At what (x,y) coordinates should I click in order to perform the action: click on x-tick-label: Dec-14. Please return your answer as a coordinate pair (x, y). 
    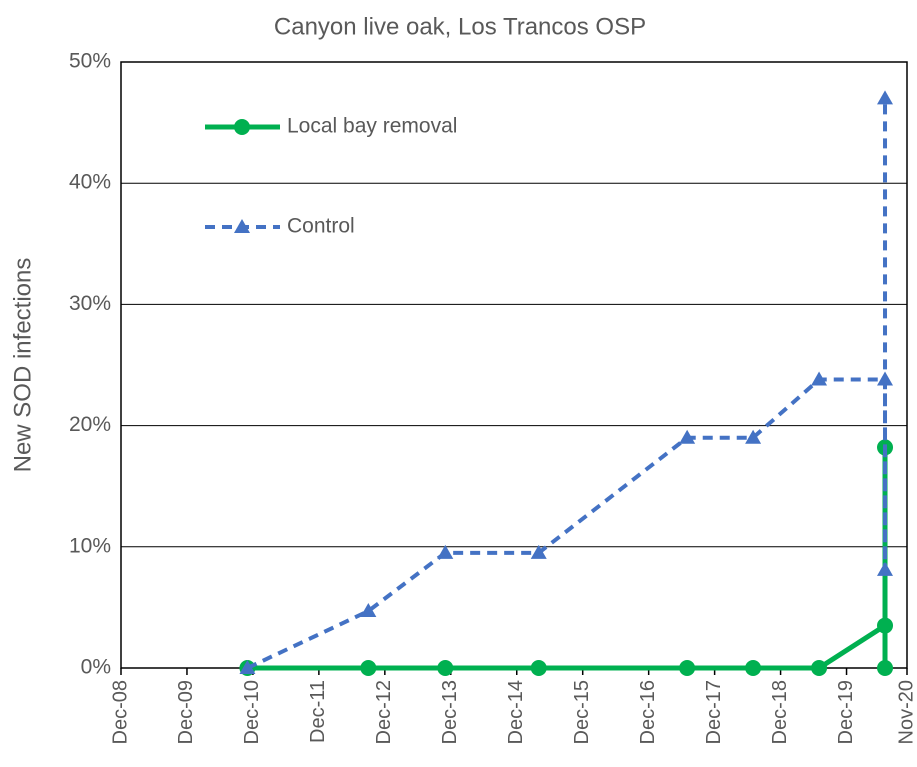
    Looking at the image, I should click on (516, 712).